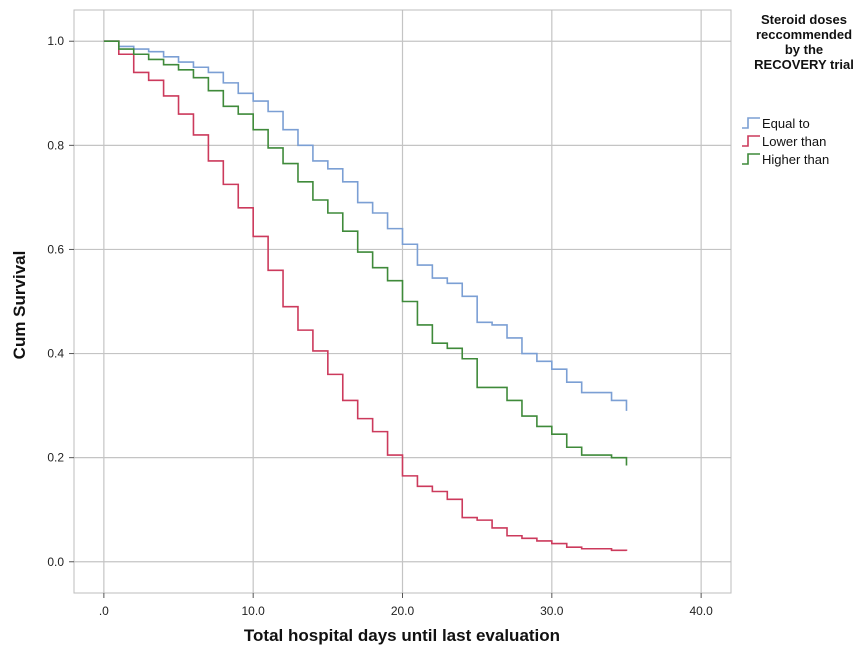 The height and width of the screenshot is (652, 860). Describe the element at coordinates (55, 562) in the screenshot. I see `y-tick-label: 0.0` at that location.